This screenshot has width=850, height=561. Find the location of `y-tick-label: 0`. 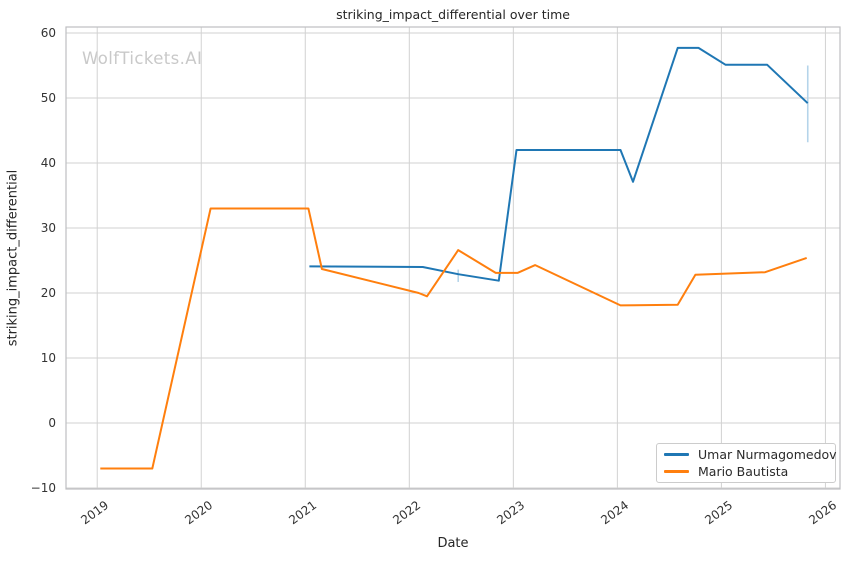

y-tick-label: 0 is located at coordinates (52, 423).